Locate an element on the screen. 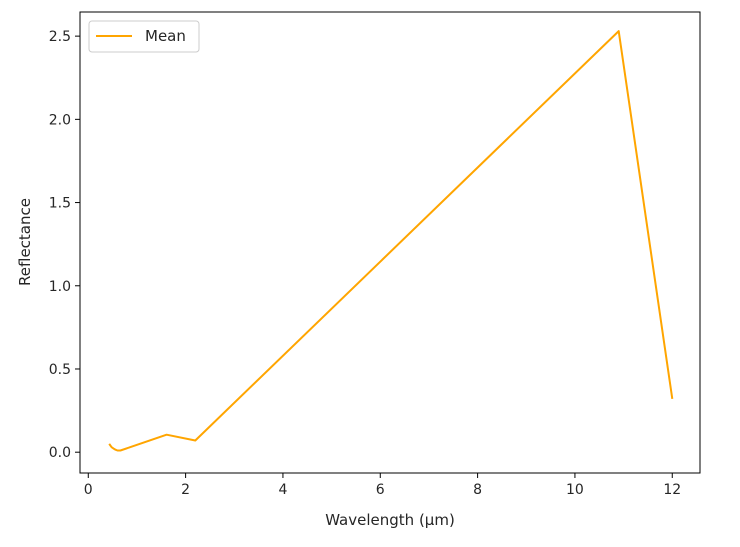 The image size is (740, 547). y-tick-label: 2.0 is located at coordinates (60, 120).